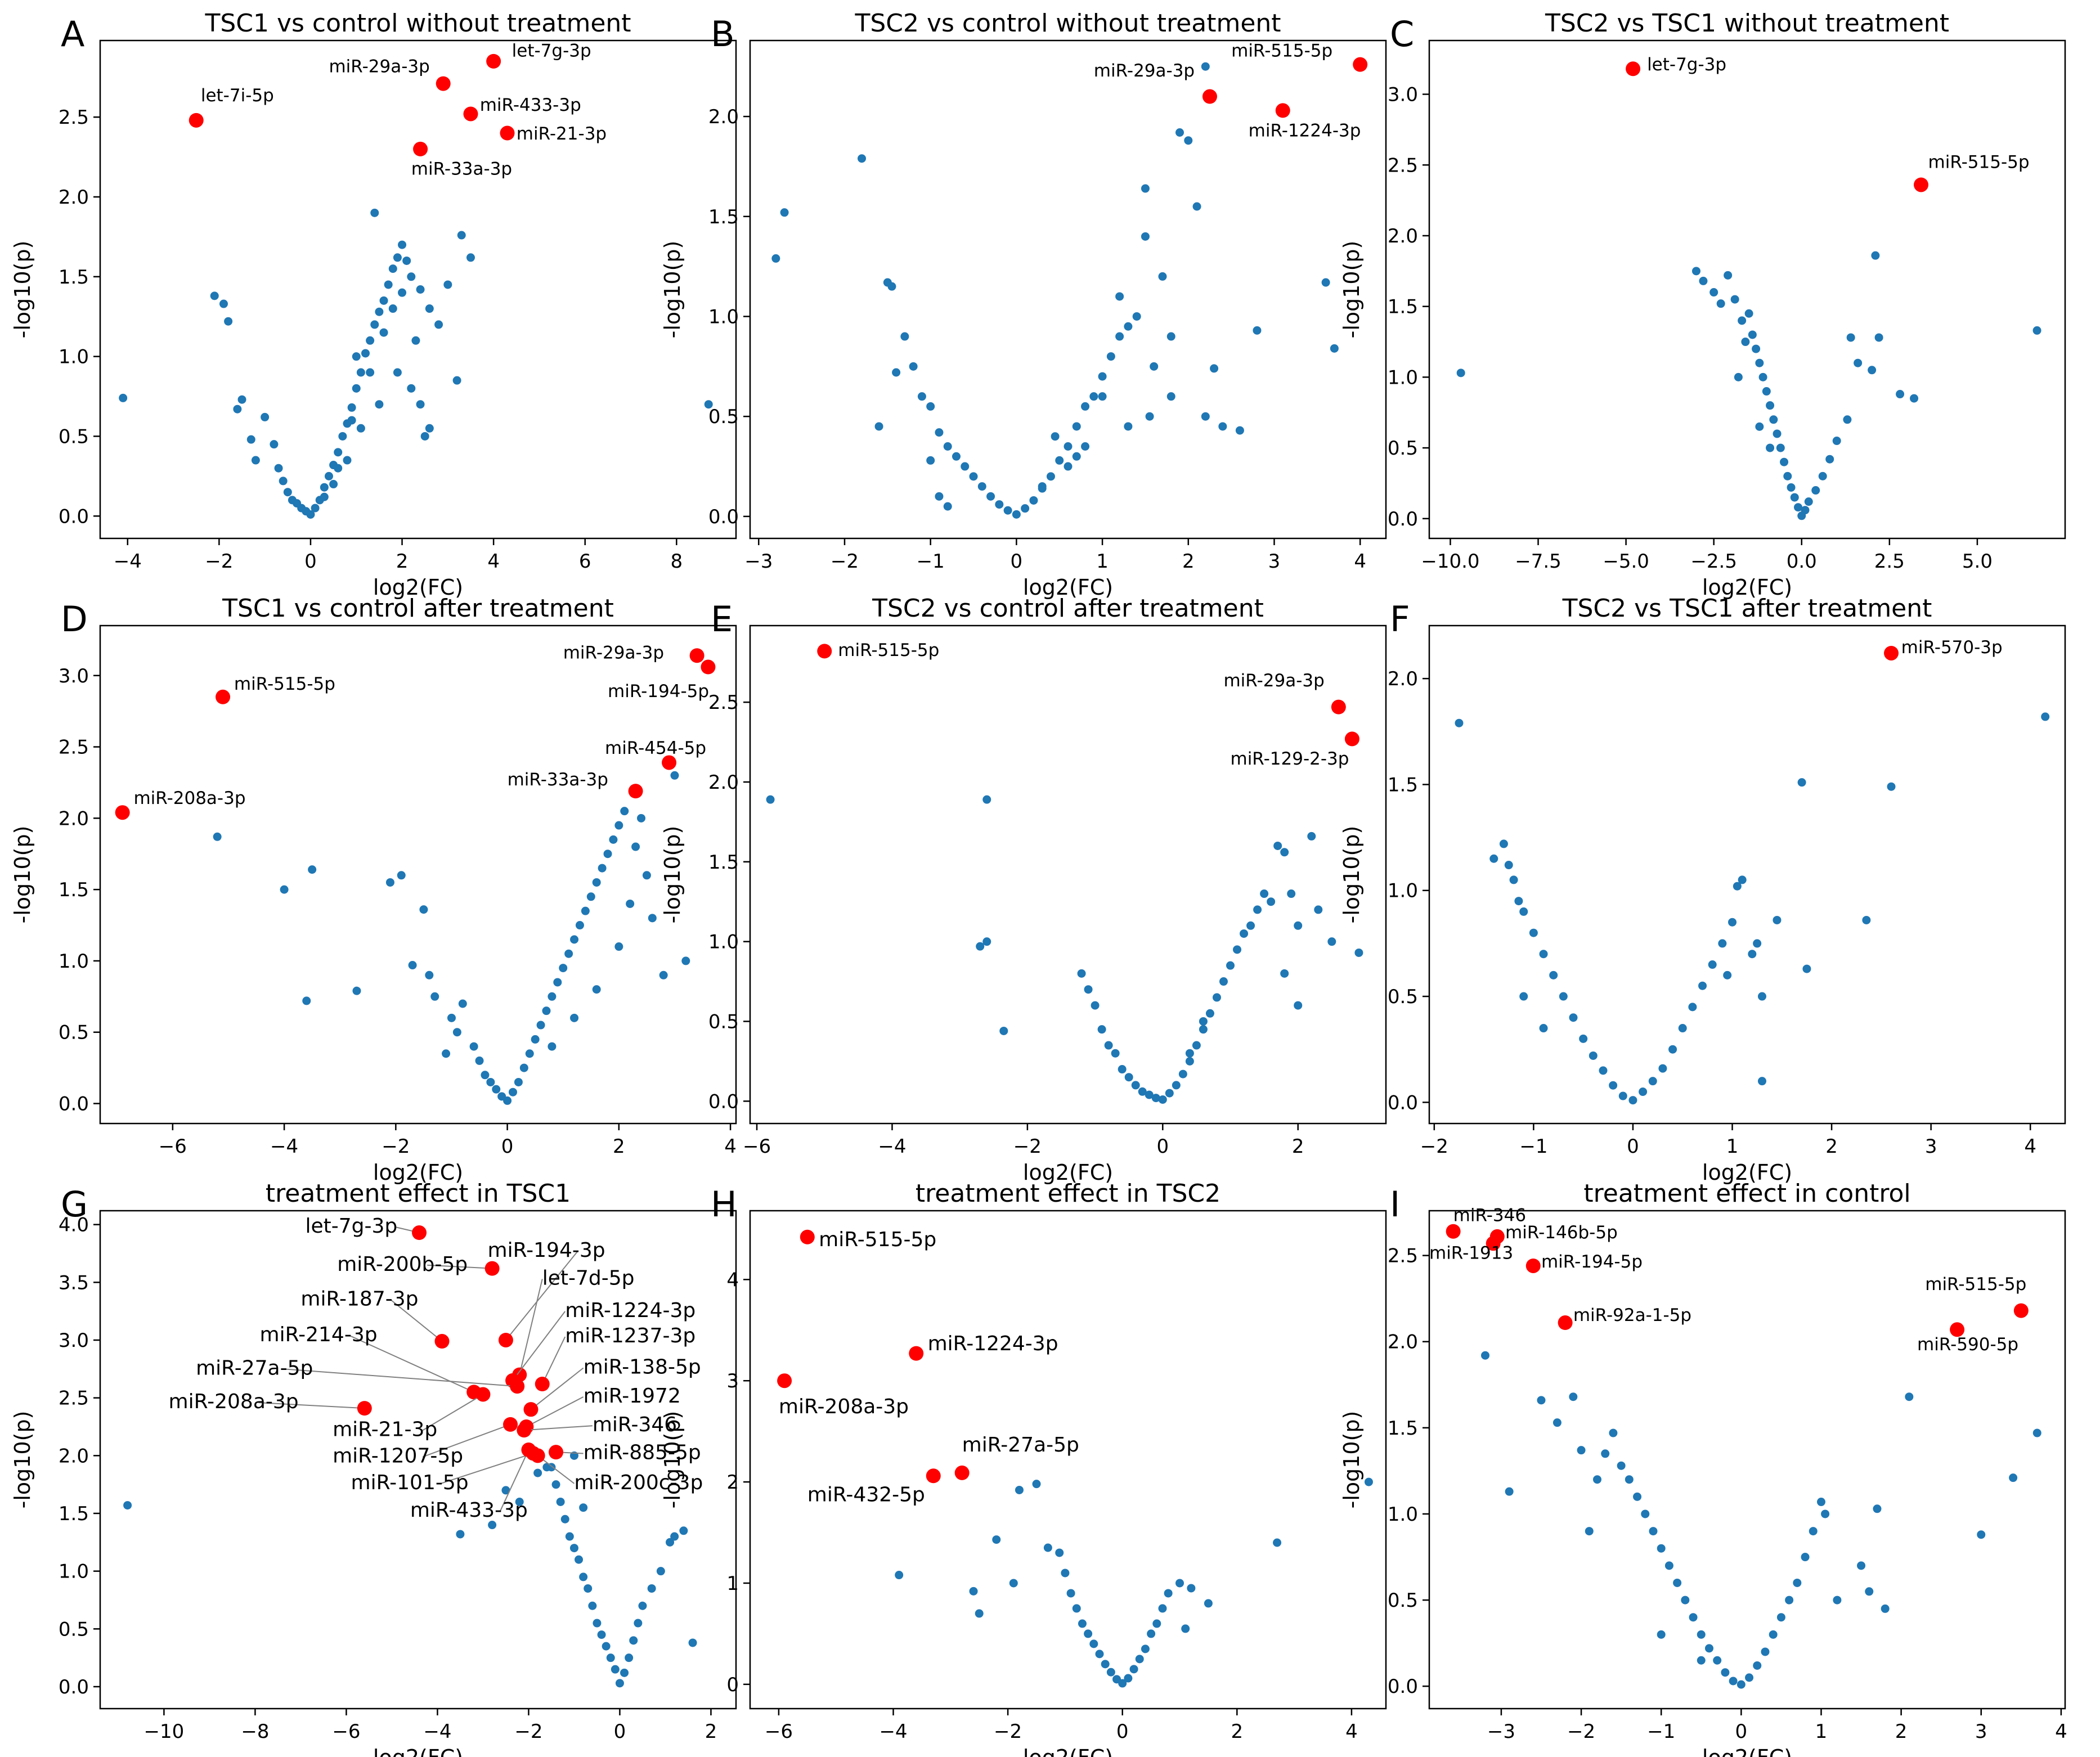  I want to click on x-tick-label: −1, so click(1661, 1731).